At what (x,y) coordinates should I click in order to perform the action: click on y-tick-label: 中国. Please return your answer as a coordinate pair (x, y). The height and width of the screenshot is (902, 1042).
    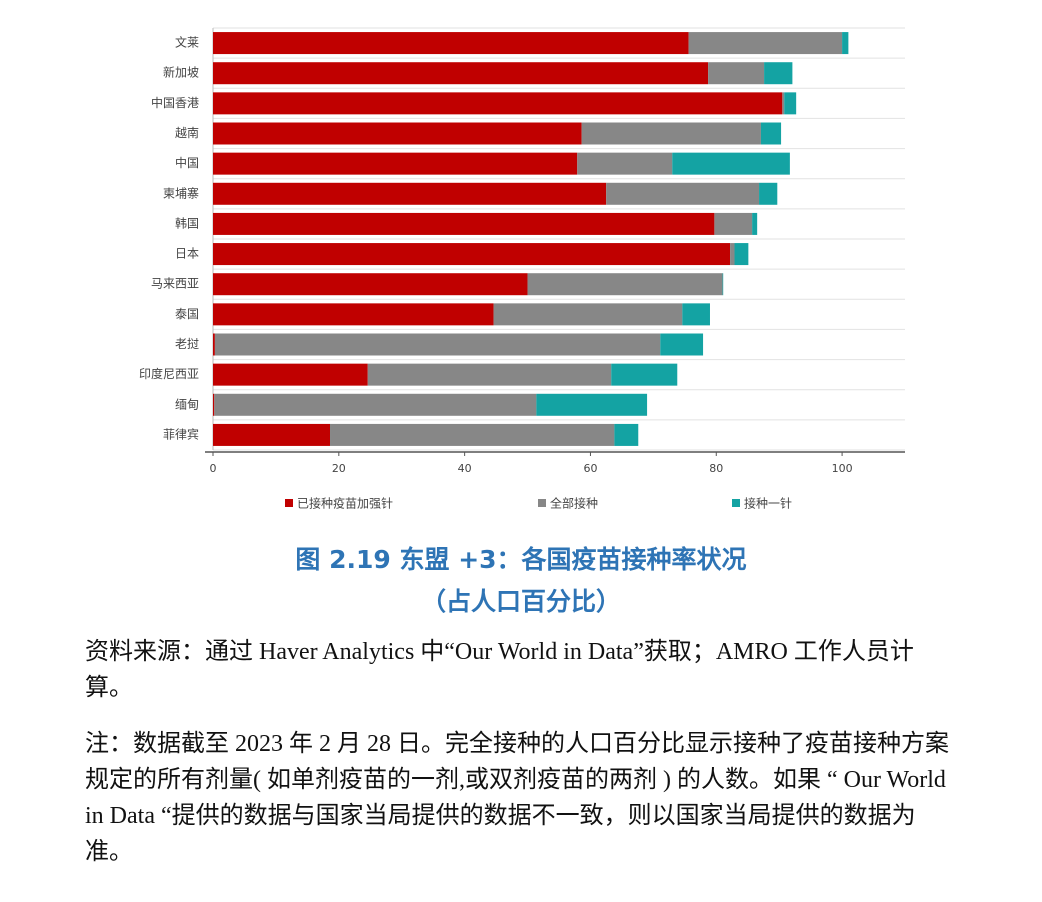
    Looking at the image, I should click on (187, 162).